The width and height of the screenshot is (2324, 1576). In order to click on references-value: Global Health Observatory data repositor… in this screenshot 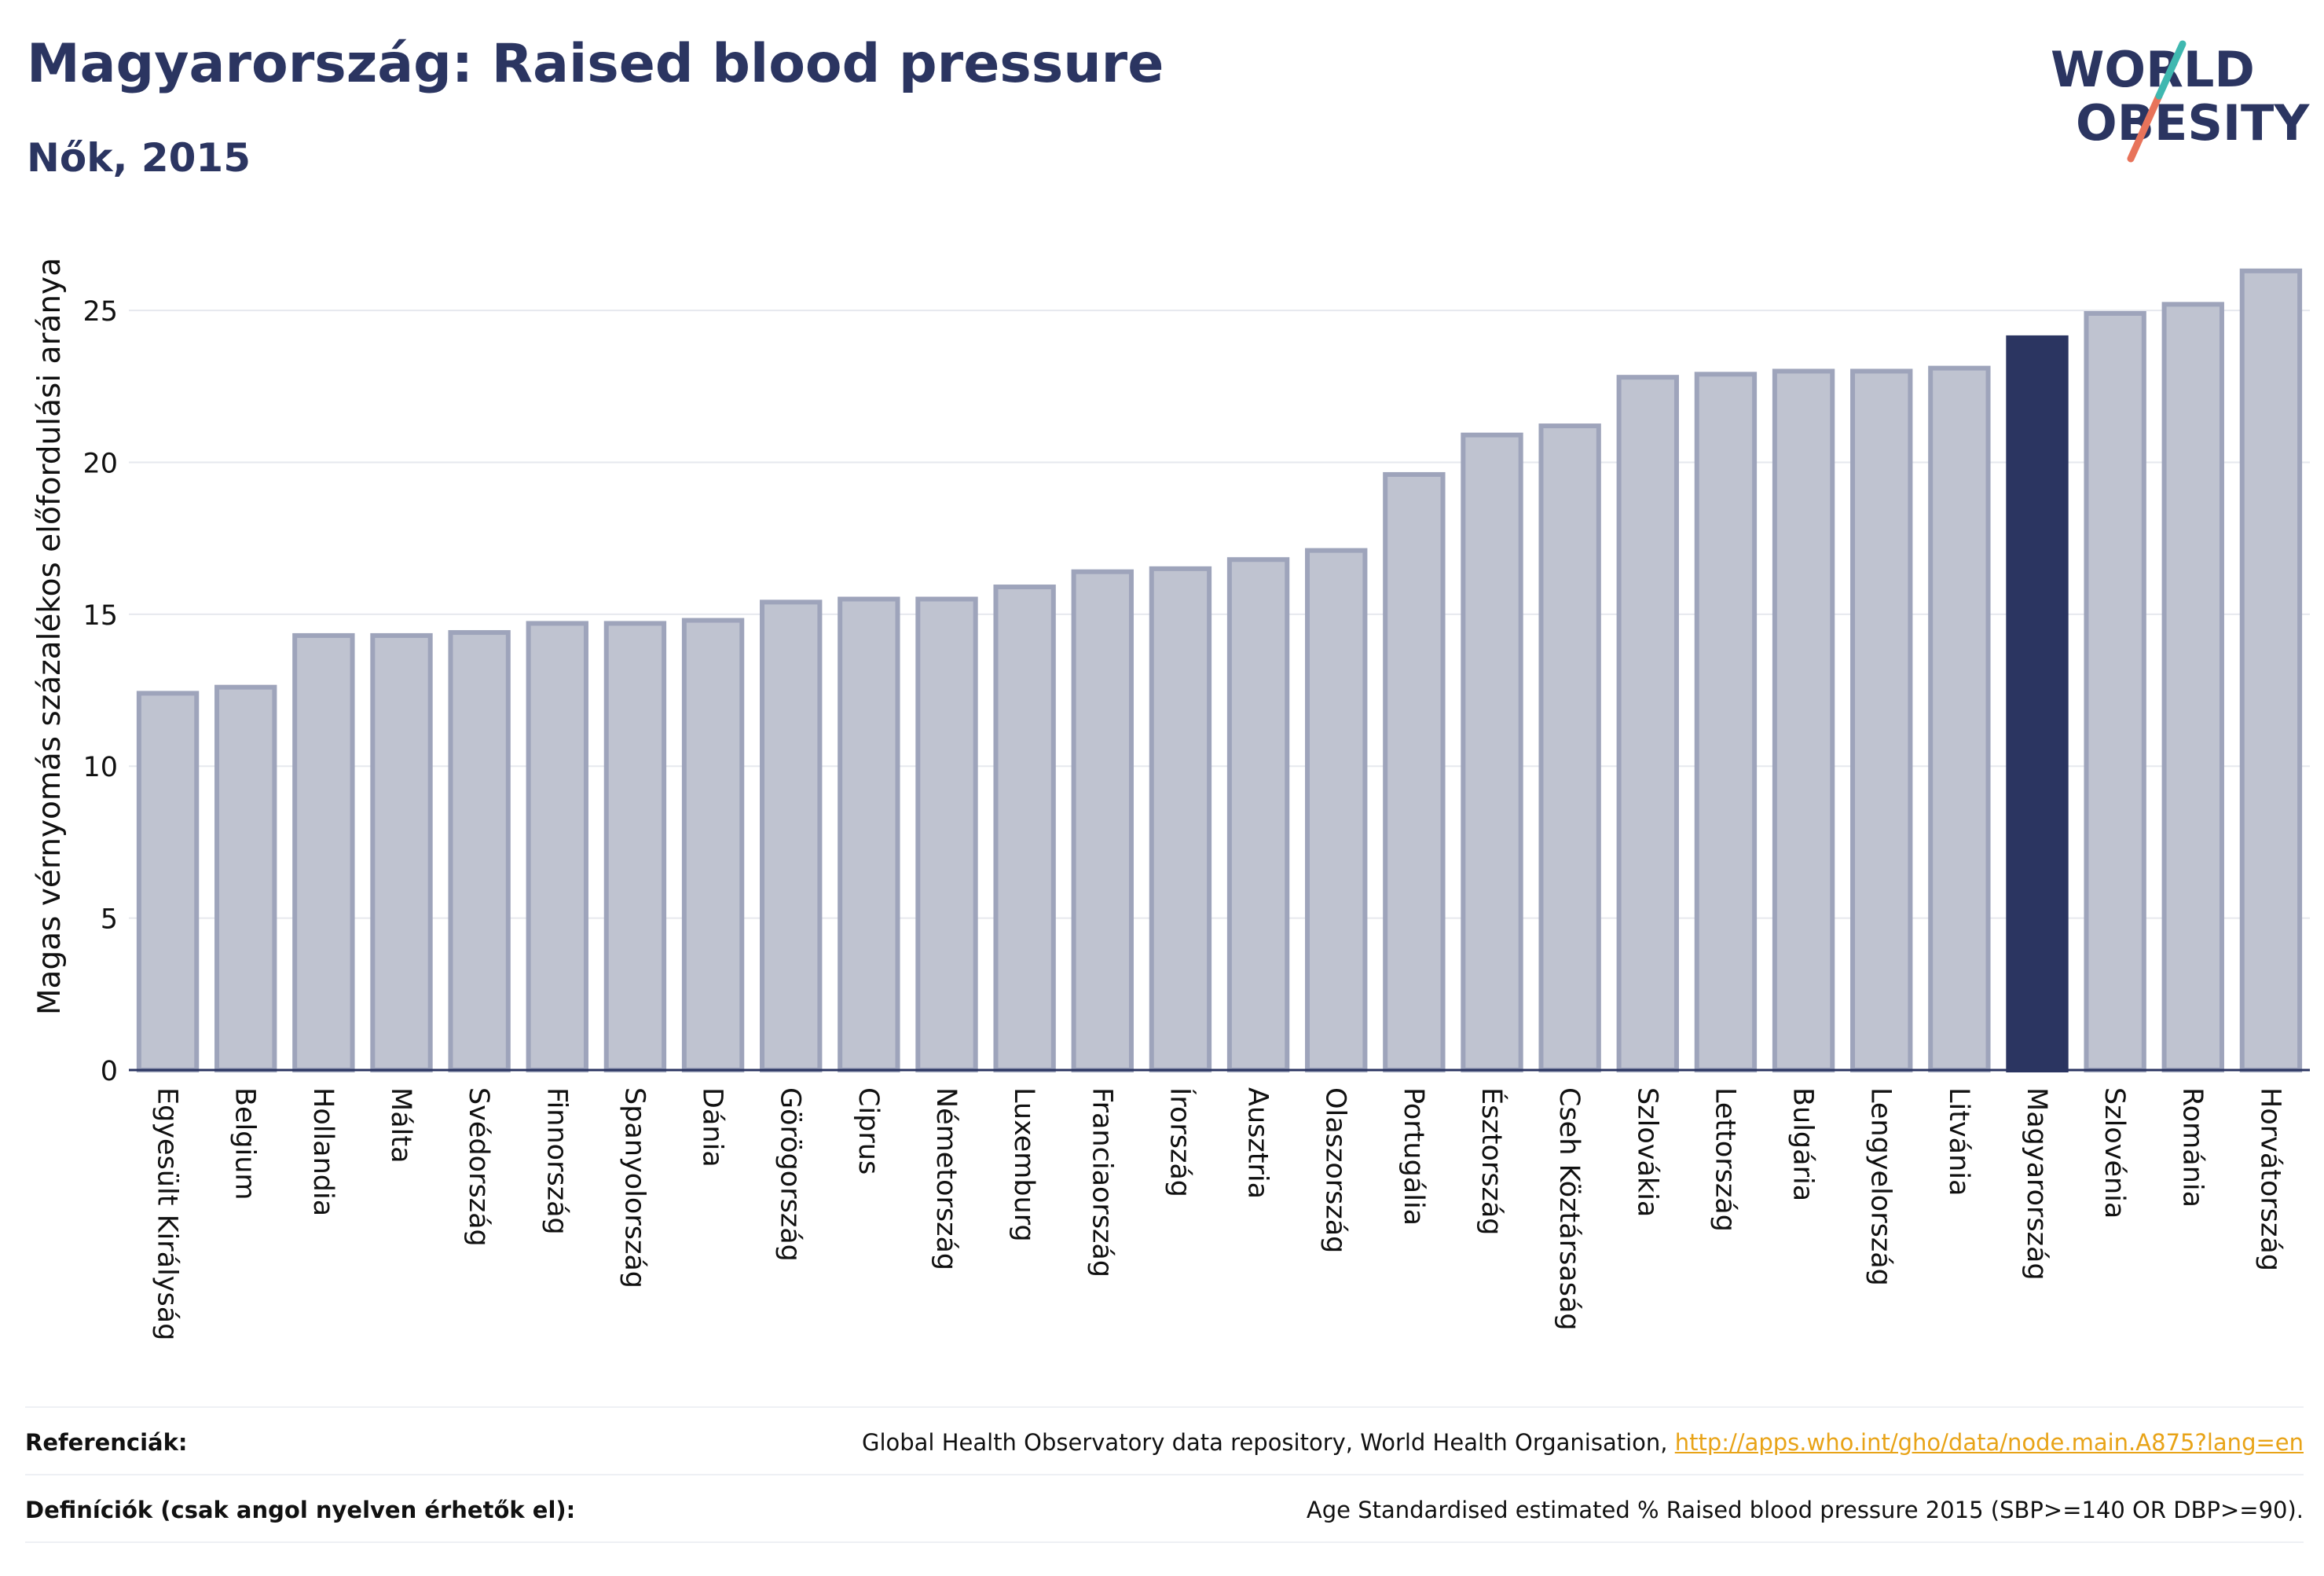, I will do `click(1583, 1442)`.